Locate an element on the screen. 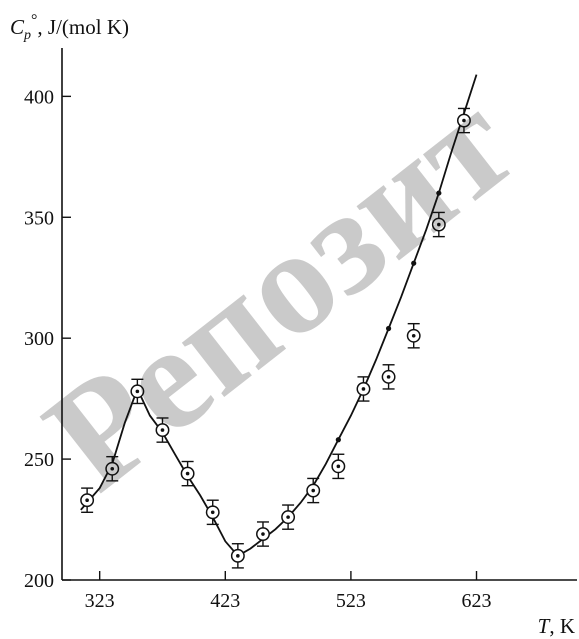  y-axis-title-sub: p is located at coordinates (27, 35).